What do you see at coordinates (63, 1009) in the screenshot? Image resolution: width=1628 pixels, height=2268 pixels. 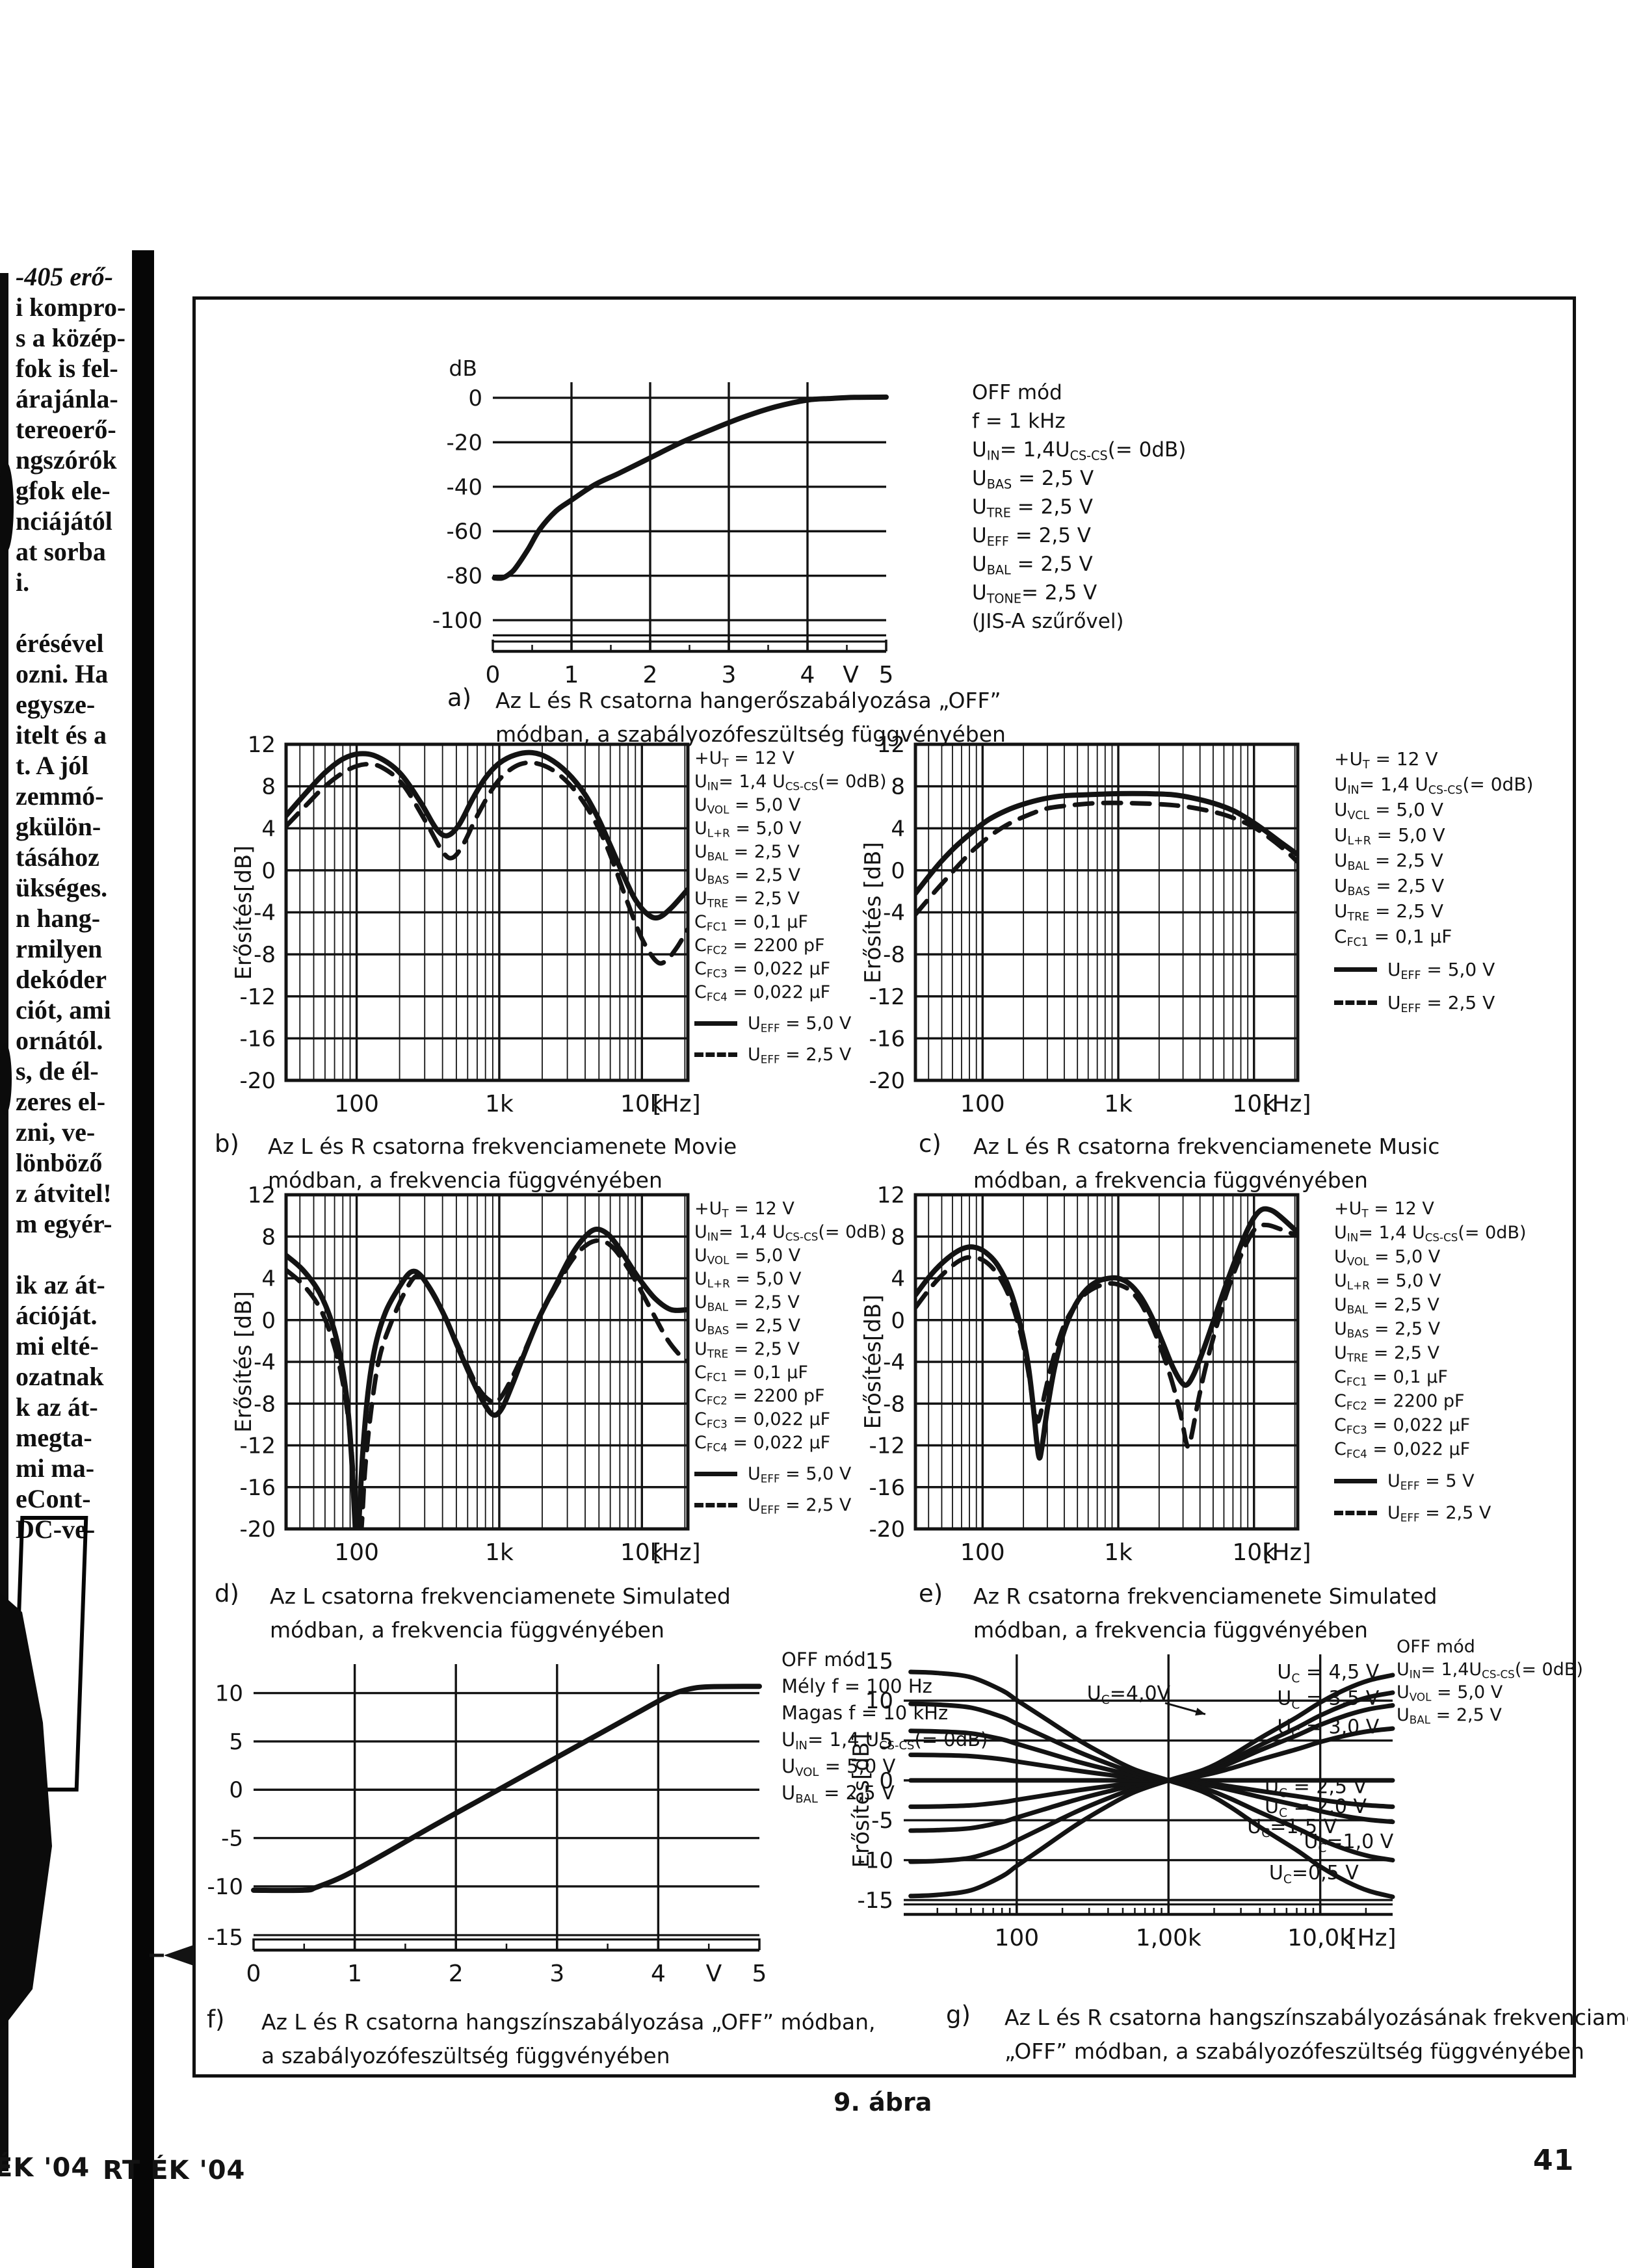 I see `body-text-line: ciót, ami` at bounding box center [63, 1009].